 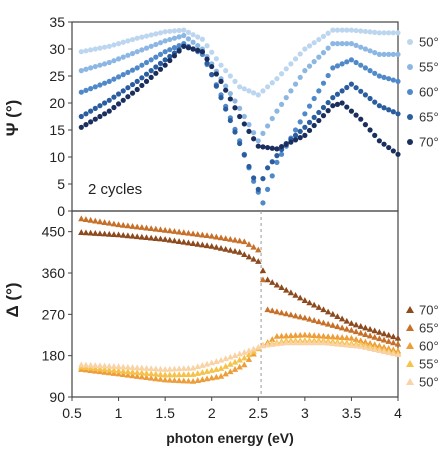 What do you see at coordinates (259, 413) in the screenshot?
I see `x-tick-label: 2.5` at bounding box center [259, 413].